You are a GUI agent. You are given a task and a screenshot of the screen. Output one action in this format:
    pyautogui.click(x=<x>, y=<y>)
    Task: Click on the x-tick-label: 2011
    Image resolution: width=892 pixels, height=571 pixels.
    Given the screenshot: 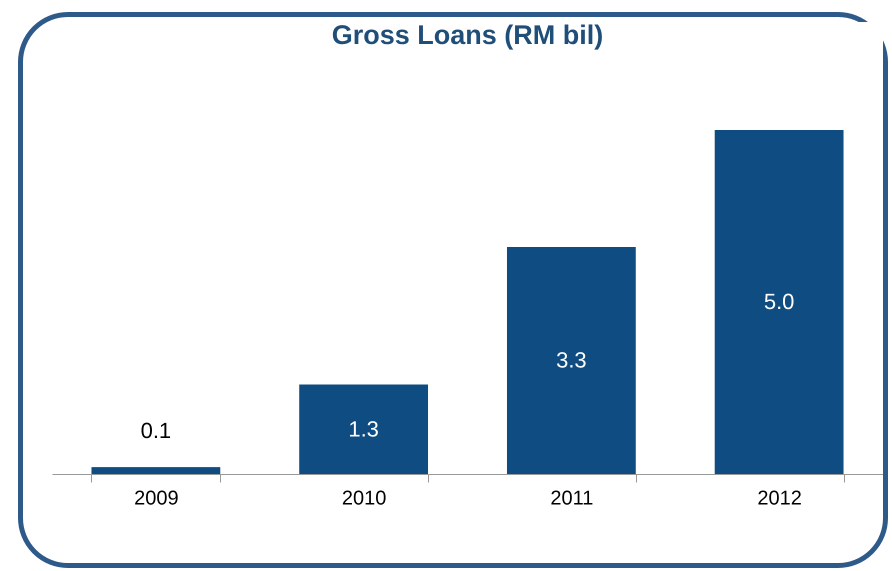 What is the action you would take?
    pyautogui.click(x=572, y=499)
    